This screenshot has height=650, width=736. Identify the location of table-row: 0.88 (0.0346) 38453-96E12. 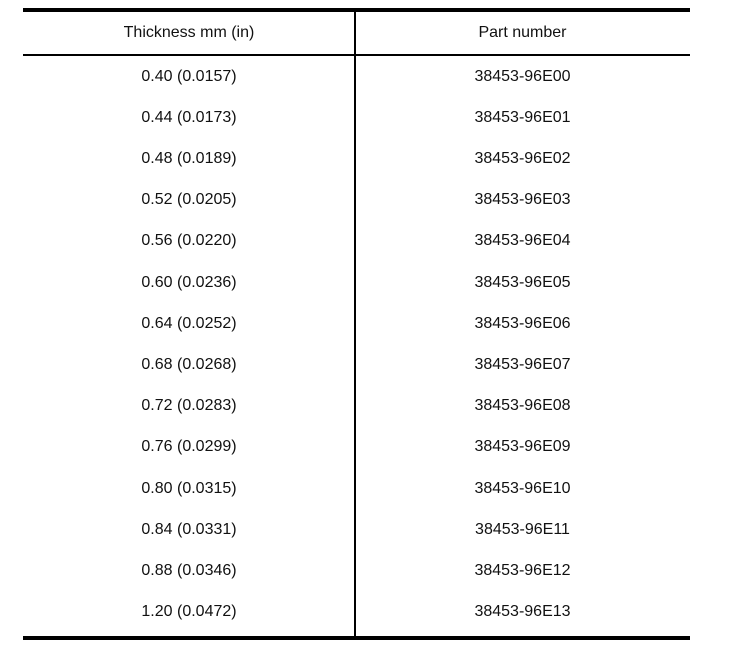
(356, 570).